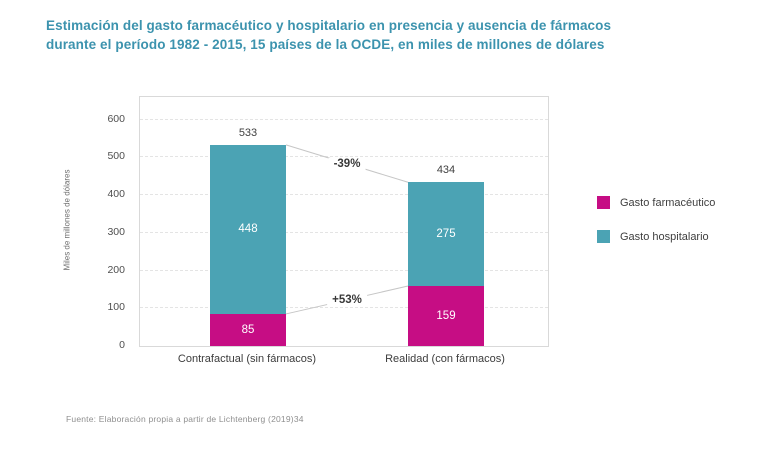 This screenshot has width=758, height=465. What do you see at coordinates (122, 345) in the screenshot?
I see `y-tick-label: 0` at bounding box center [122, 345].